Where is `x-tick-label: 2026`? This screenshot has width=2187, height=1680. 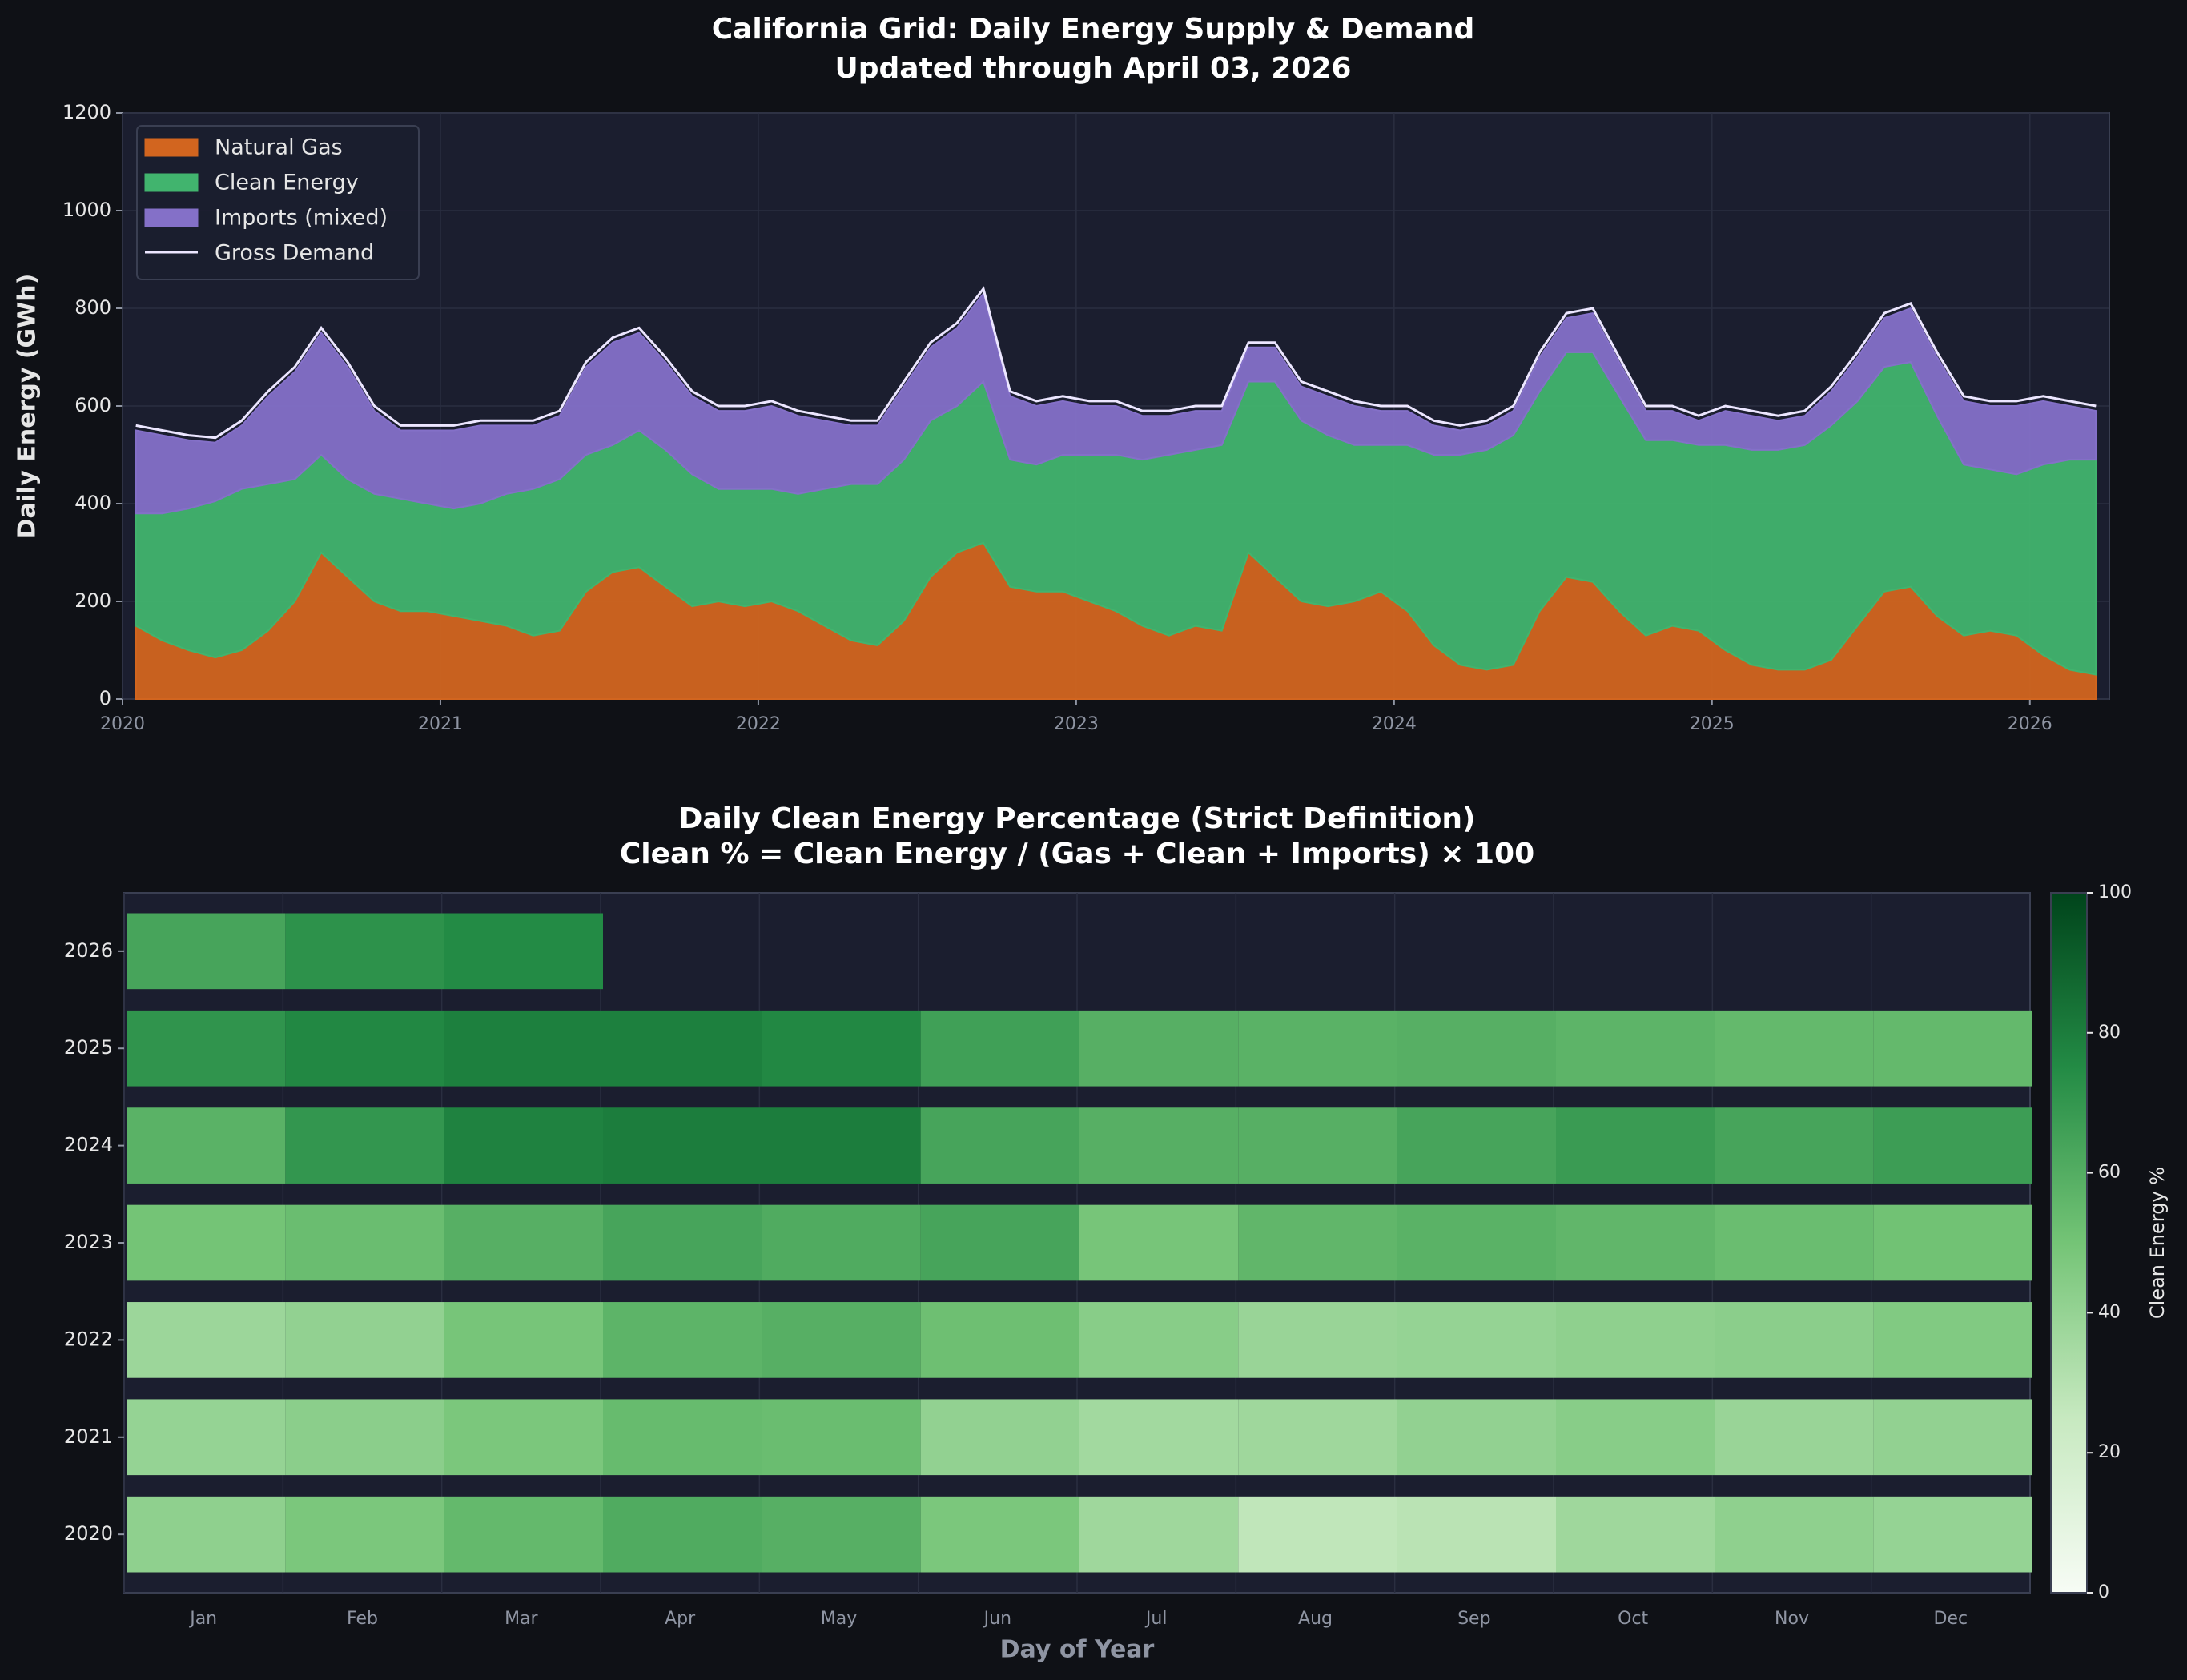
x-tick-label: 2026 is located at coordinates (2030, 724).